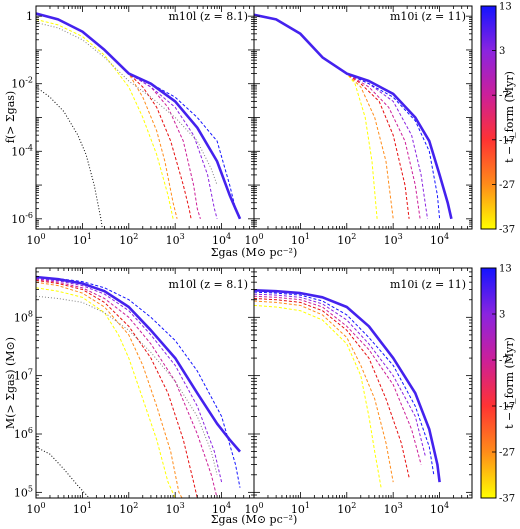 The image size is (520, 529). What do you see at coordinates (428, 16) in the screenshot?
I see `panel-title-top-right: m10i (z = 11)` at bounding box center [428, 16].